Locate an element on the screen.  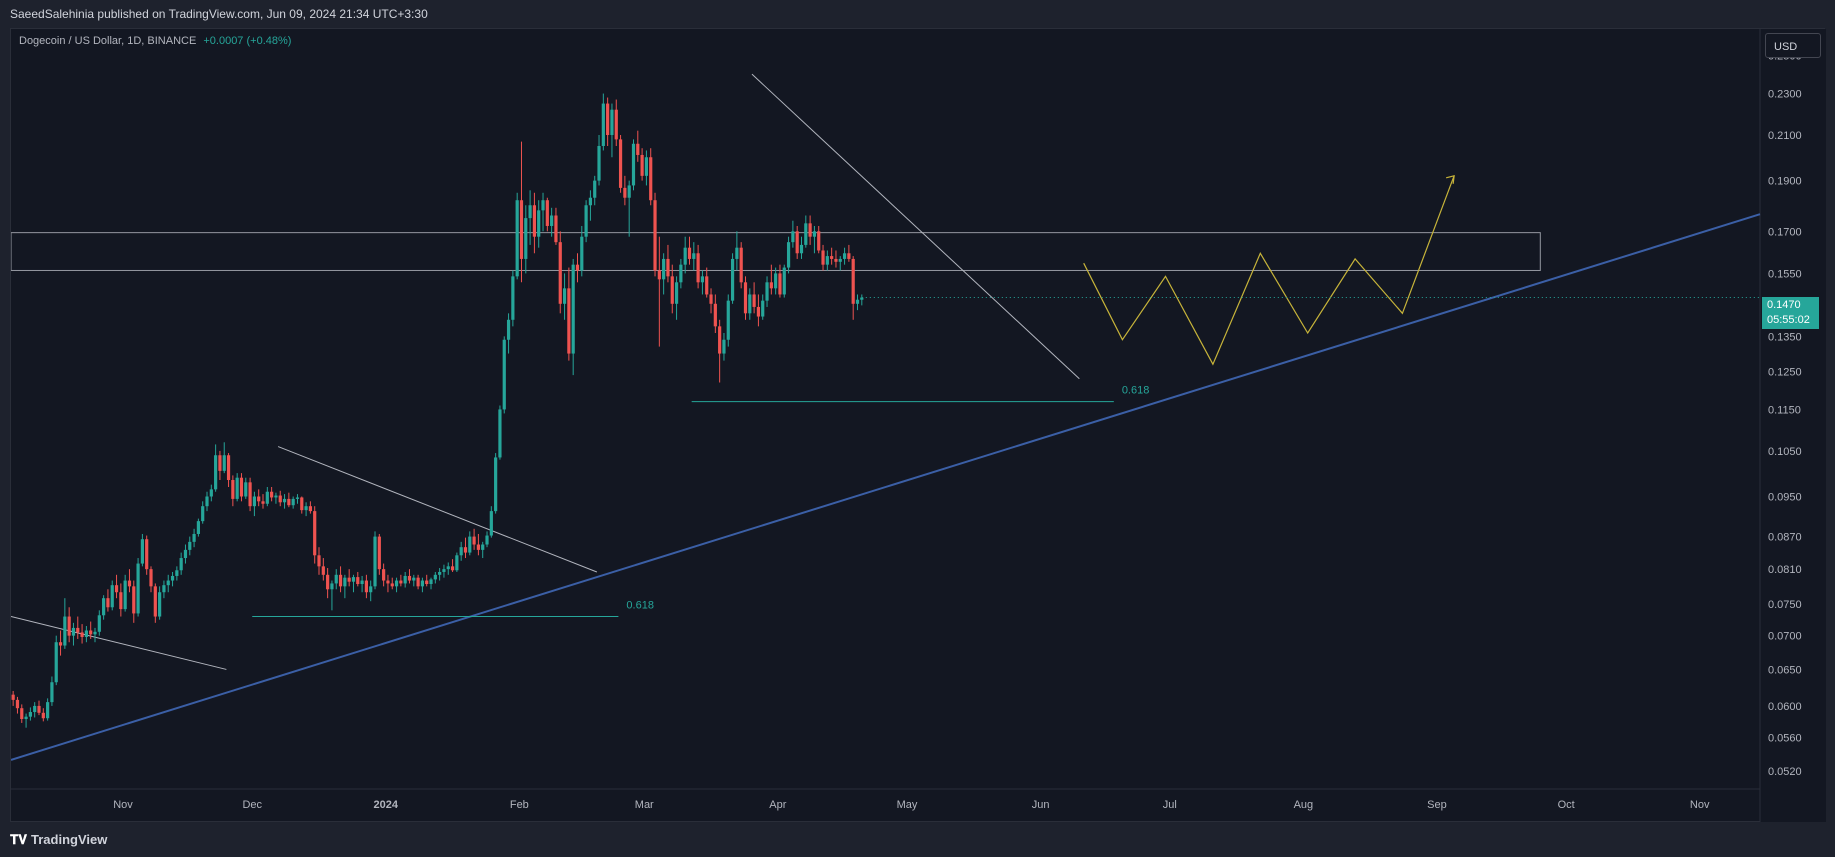
trendline-down3 is located at coordinates (915, 226).